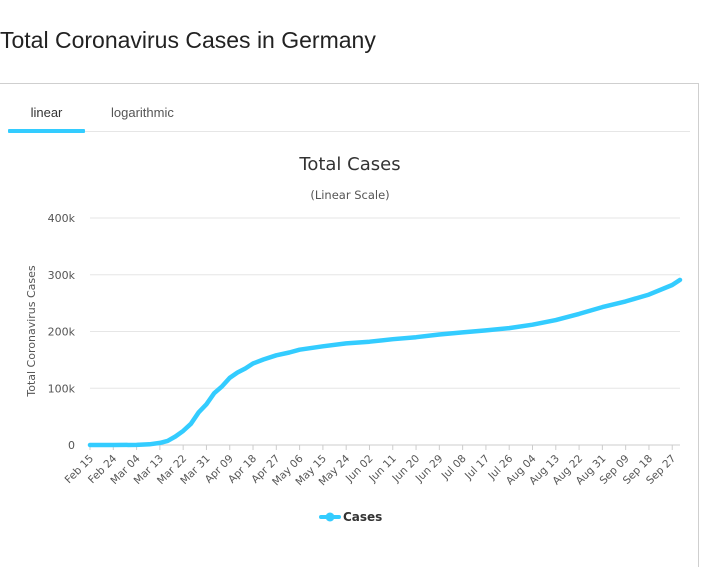  I want to click on y-tick-label: 200k, so click(62, 332).